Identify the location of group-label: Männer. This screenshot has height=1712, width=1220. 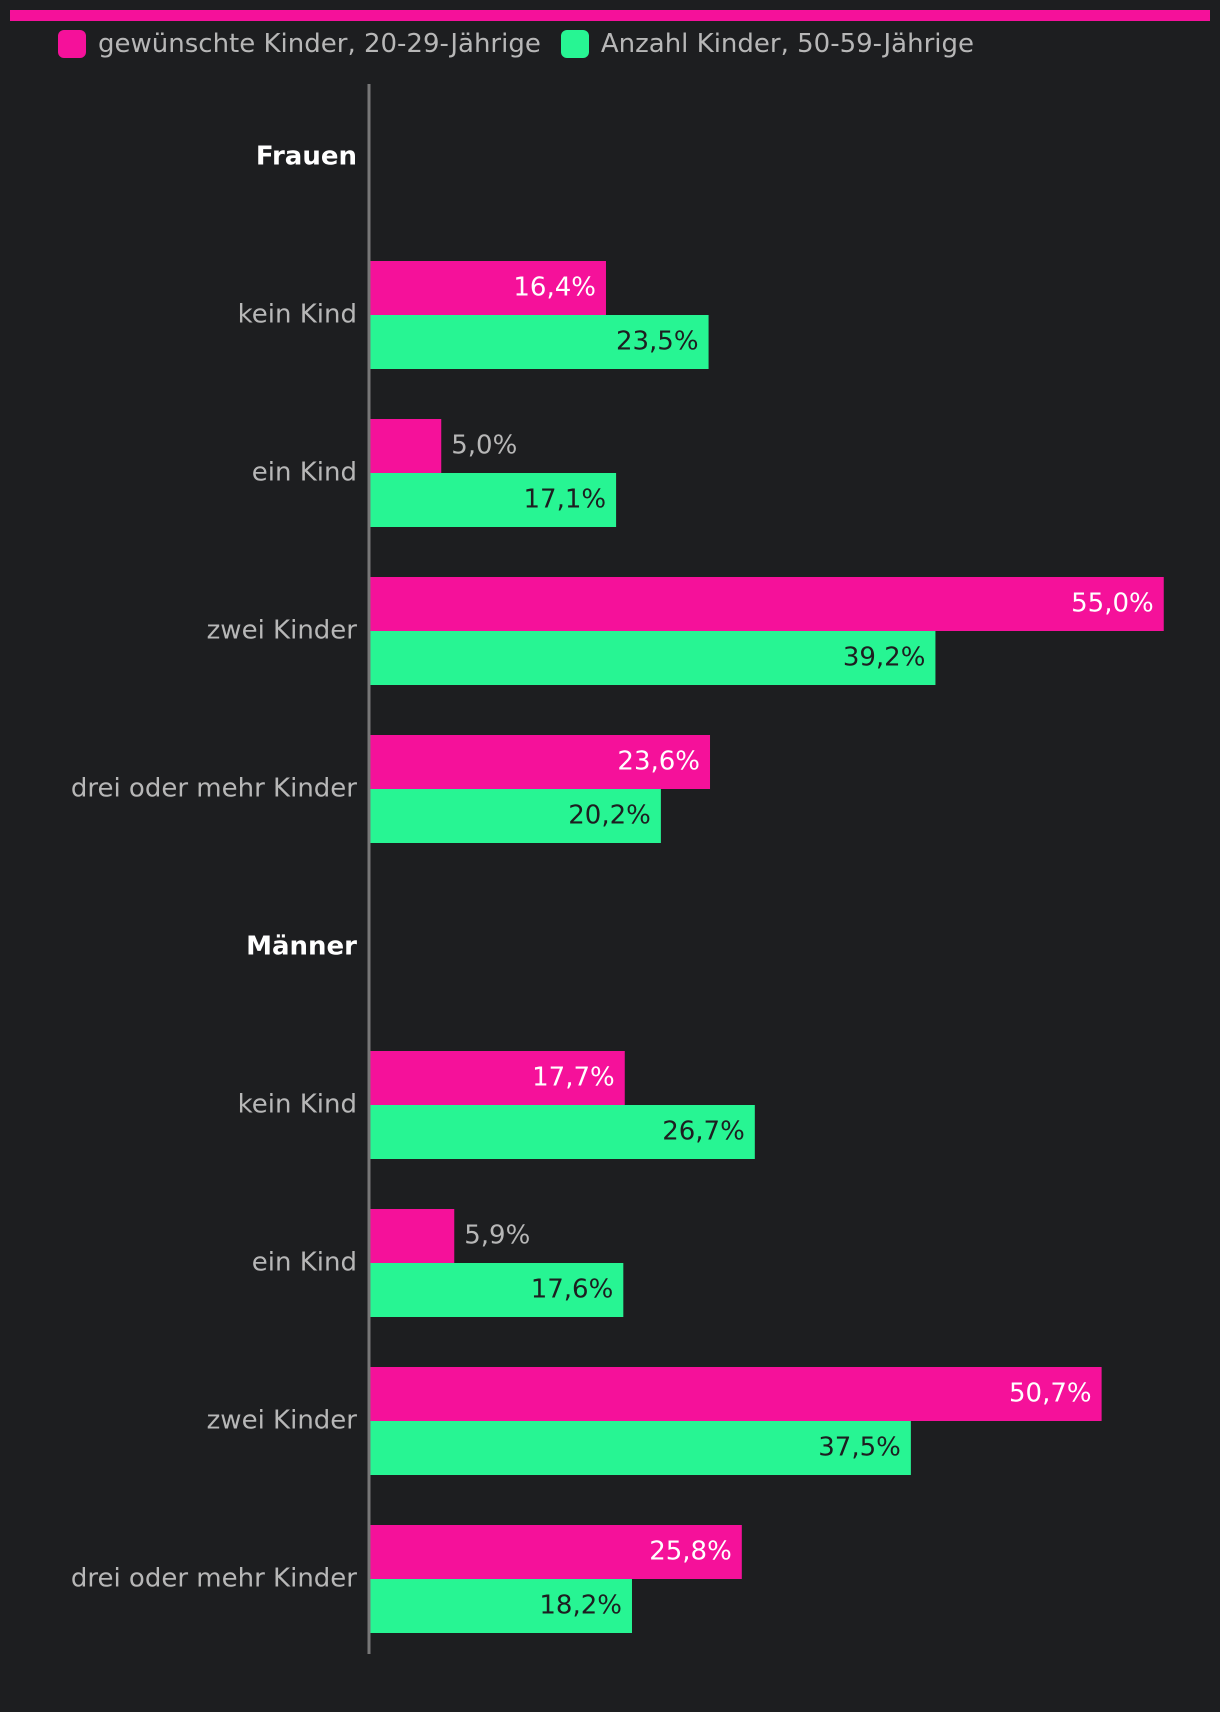
(301, 947).